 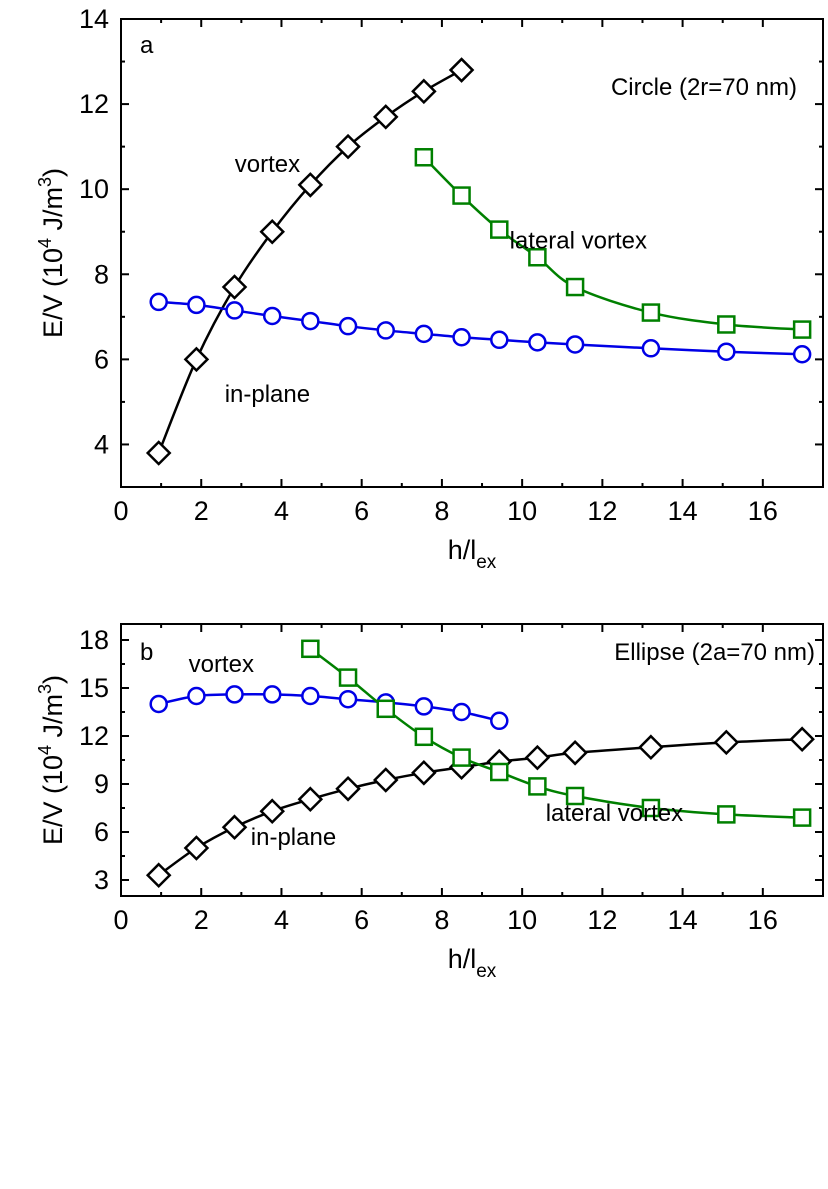 What do you see at coordinates (714, 652) in the screenshot?
I see `chart-title: Ellipse (2a=70 nm)` at bounding box center [714, 652].